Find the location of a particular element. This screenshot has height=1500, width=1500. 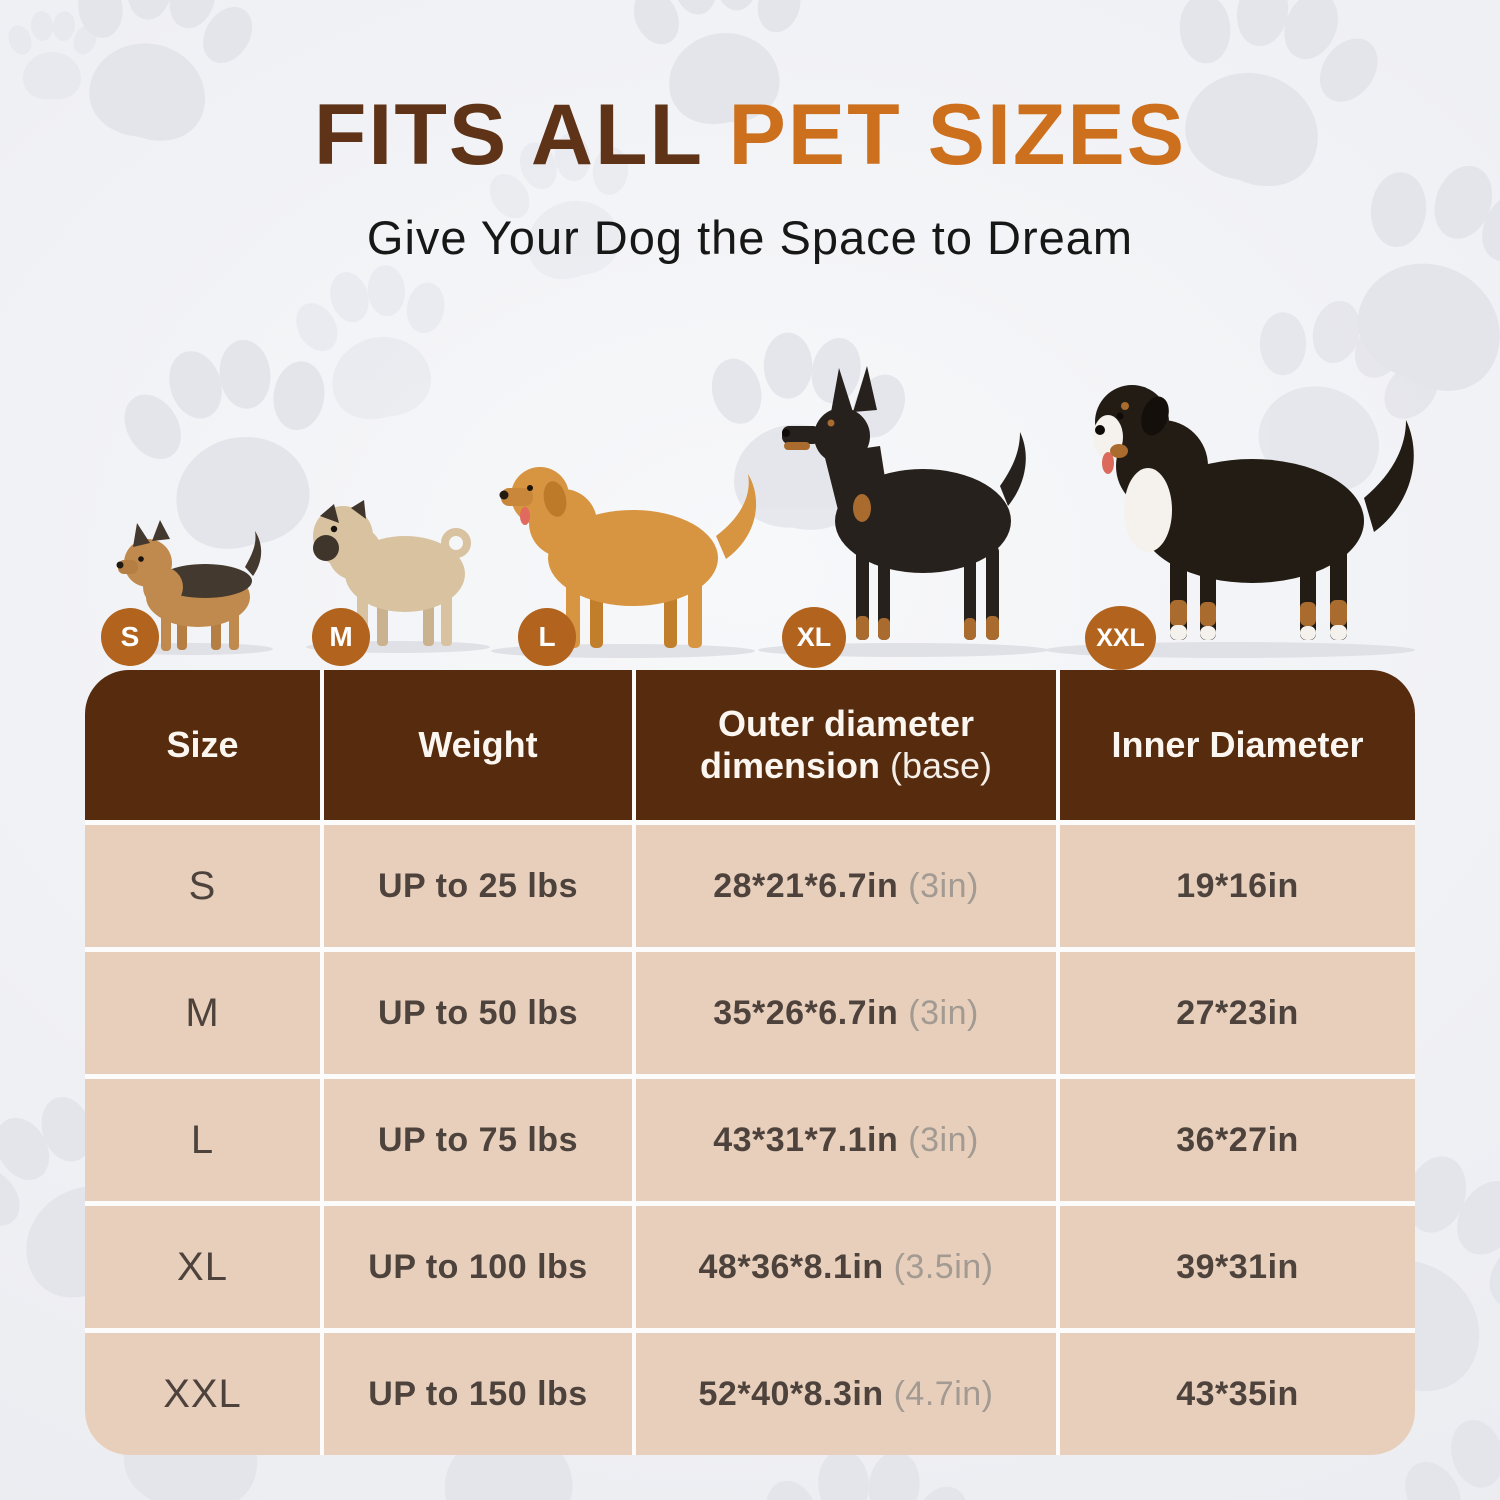

dog-illustration-bernese-mountain-dog is located at coordinates (1230, 521).